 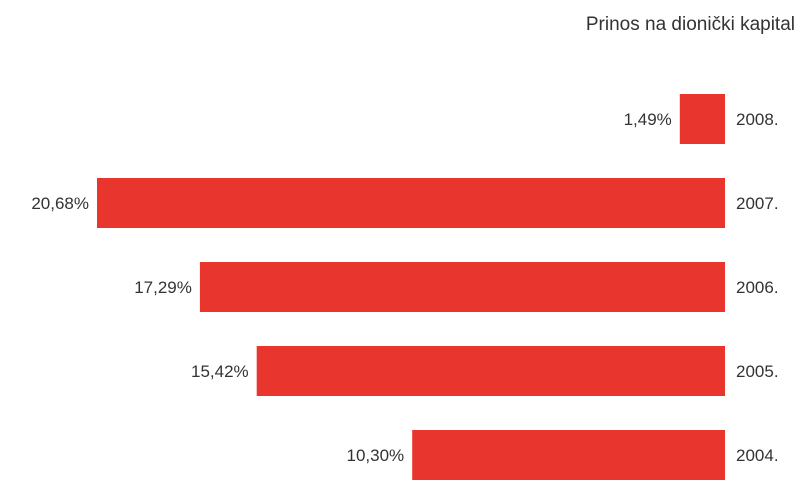 I want to click on category-label: 2004., so click(x=757, y=455).